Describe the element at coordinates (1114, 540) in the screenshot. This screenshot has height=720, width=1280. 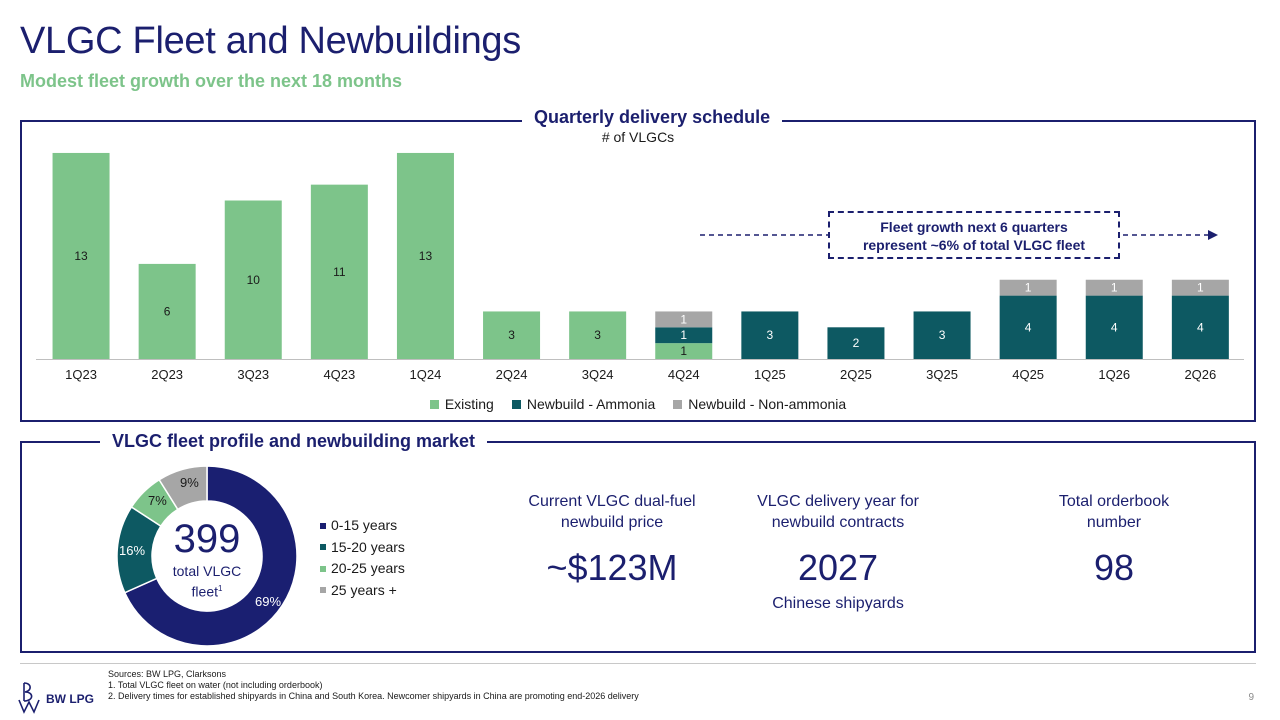
I see `kpi-orderbook: Total orderbook number 98` at that location.